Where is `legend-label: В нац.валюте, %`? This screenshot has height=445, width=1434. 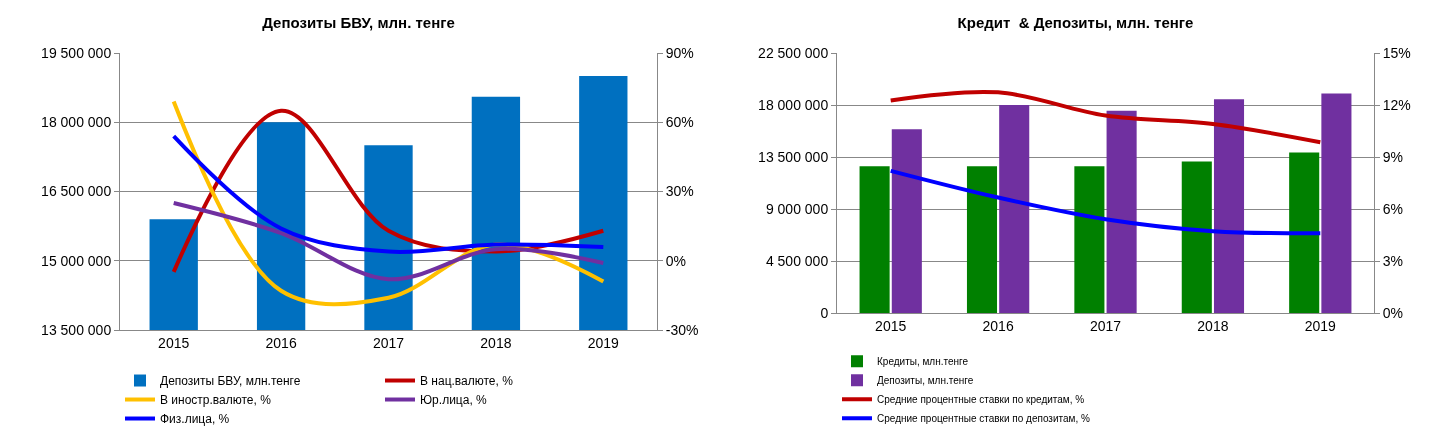
legend-label: В нац.валюте, % is located at coordinates (467, 381).